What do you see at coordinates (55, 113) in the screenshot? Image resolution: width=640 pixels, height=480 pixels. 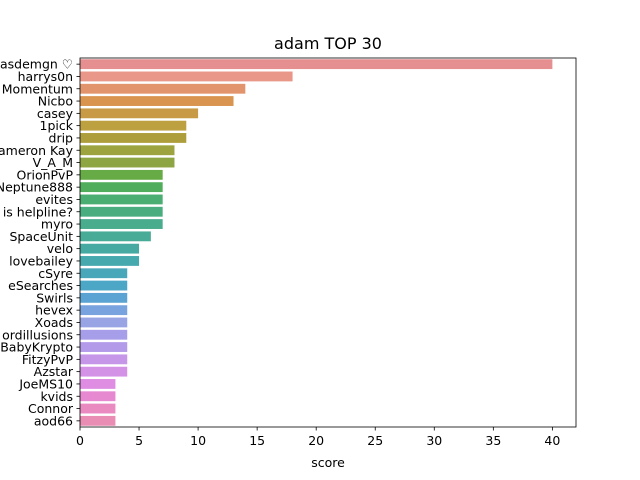 I see `y-tick-label: casey` at bounding box center [55, 113].